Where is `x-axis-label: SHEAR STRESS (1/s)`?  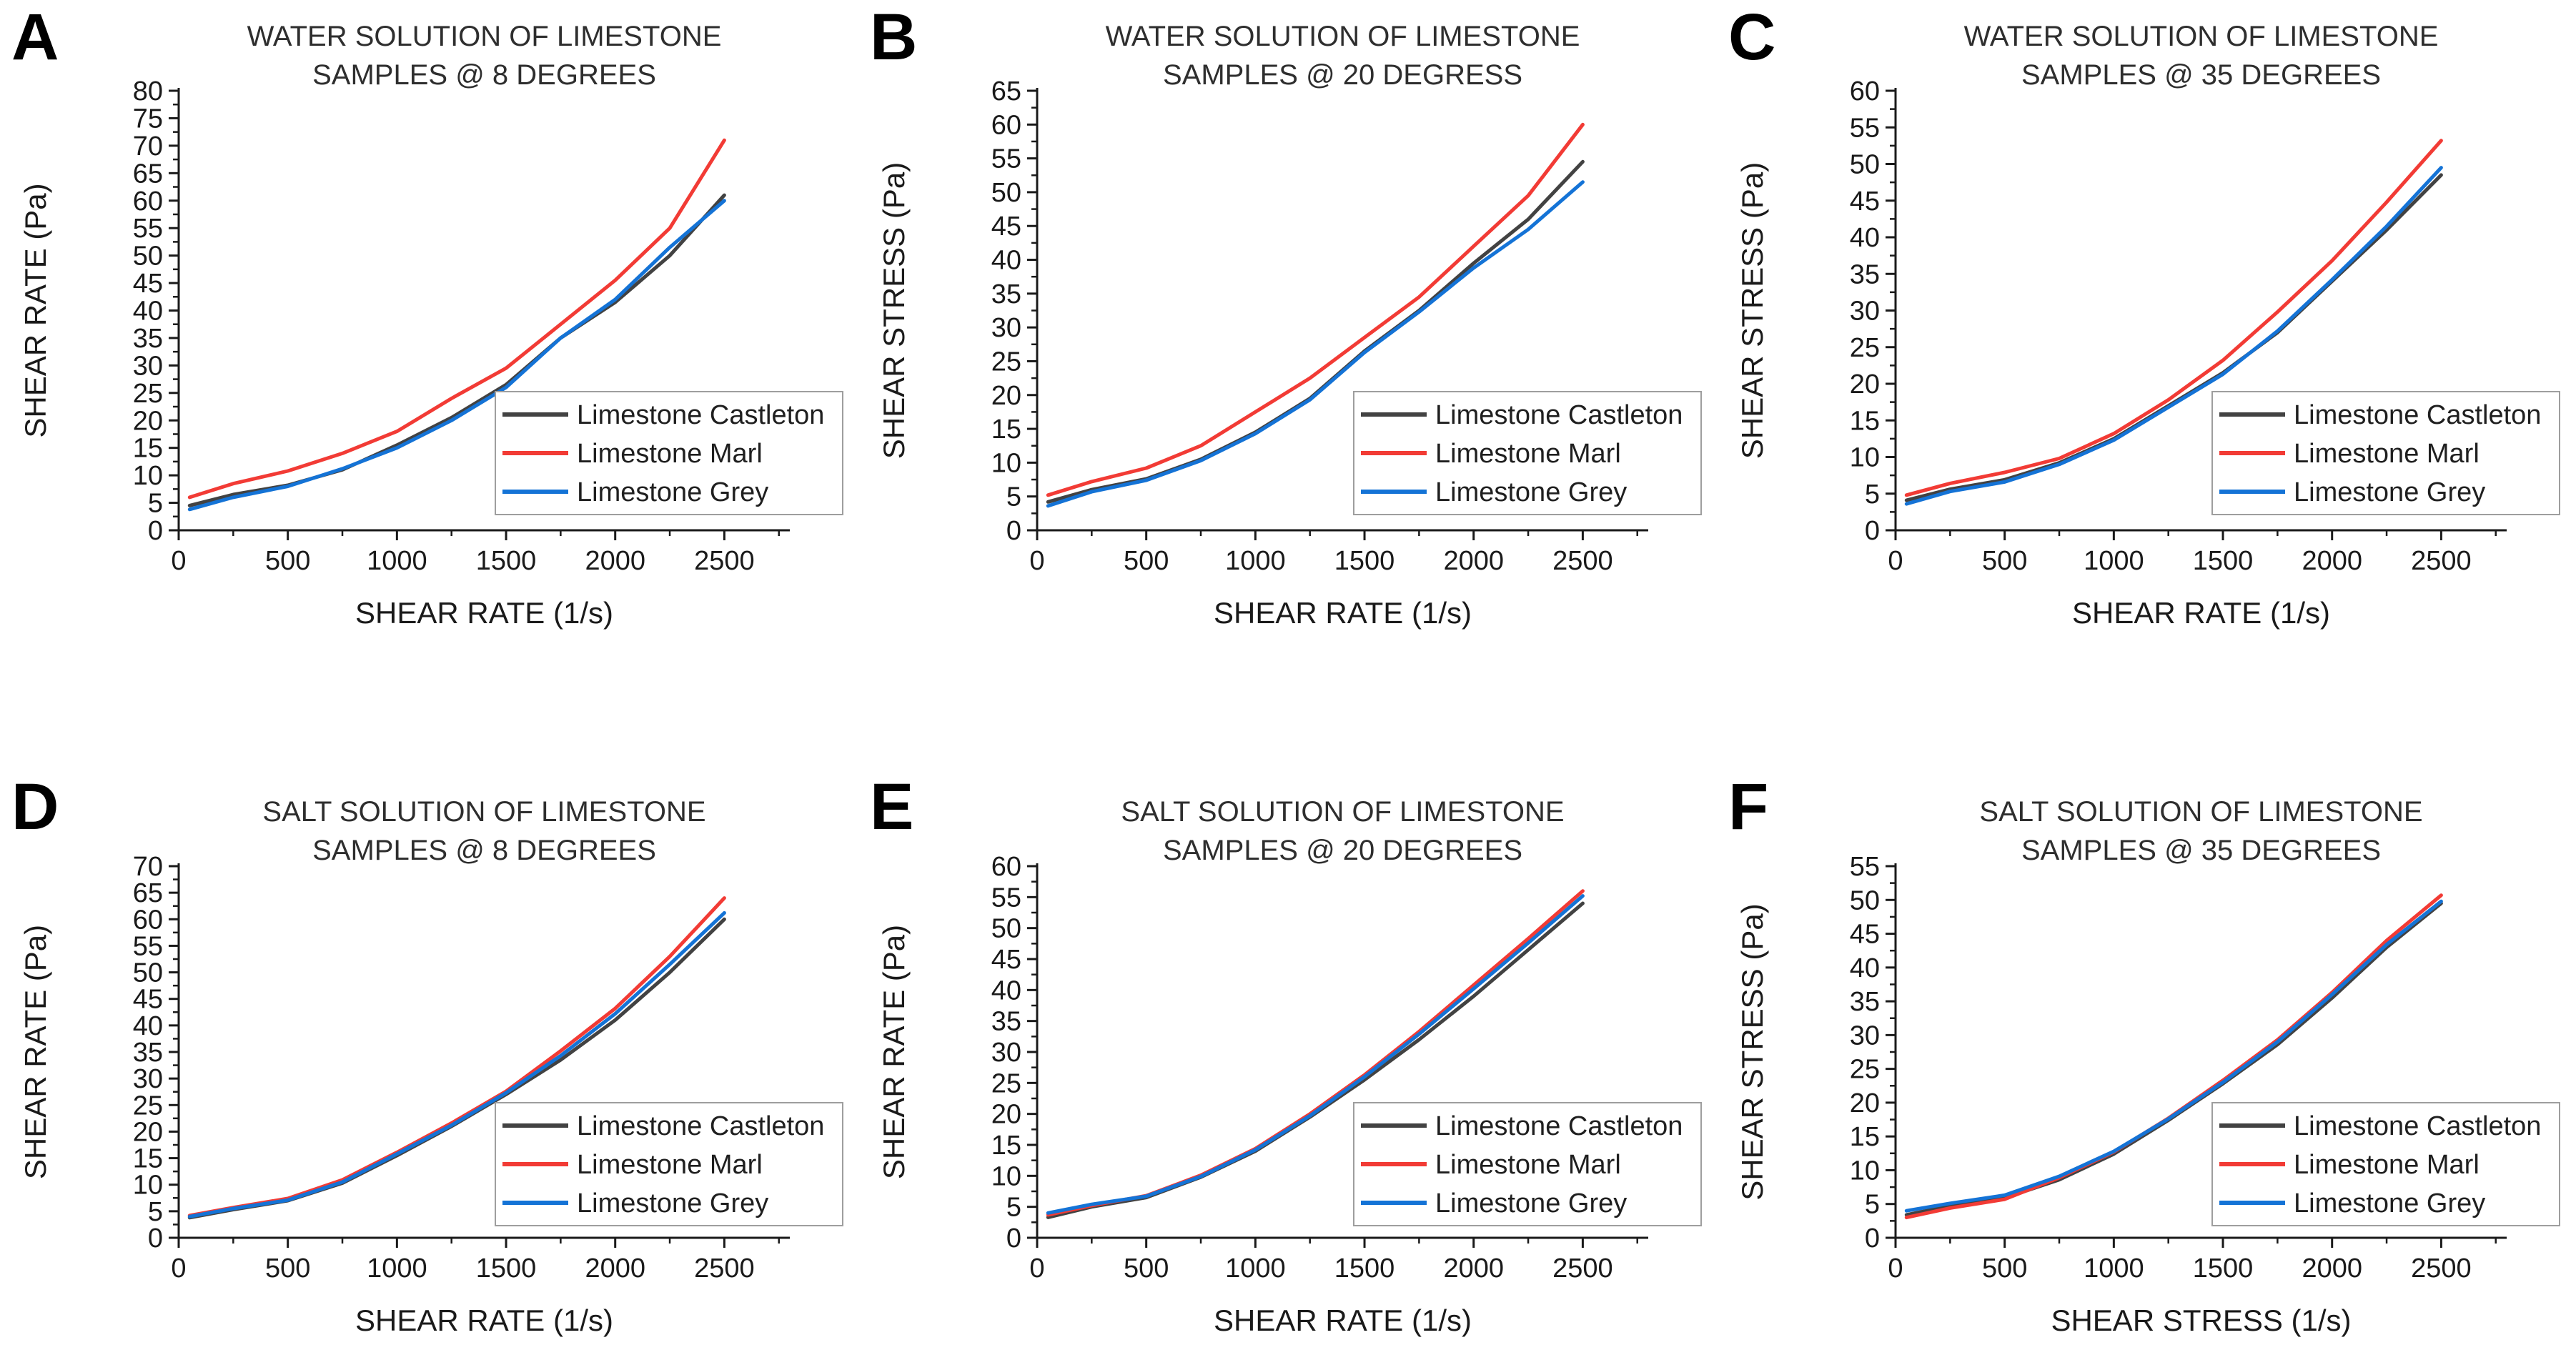
x-axis-label: SHEAR STRESS (1/s) is located at coordinates (2201, 1320).